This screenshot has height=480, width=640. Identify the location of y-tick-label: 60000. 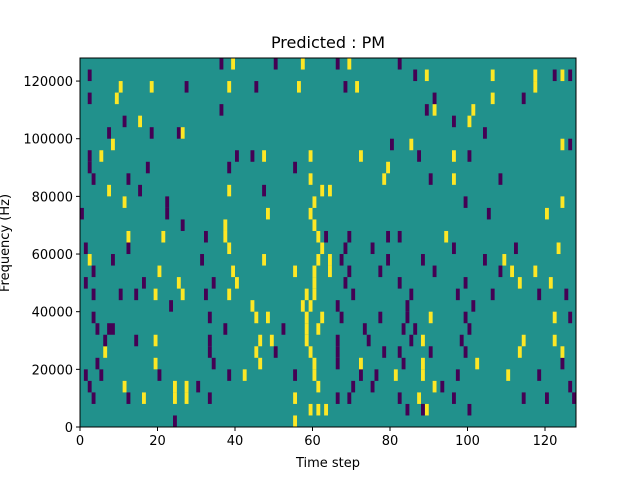
(52, 255).